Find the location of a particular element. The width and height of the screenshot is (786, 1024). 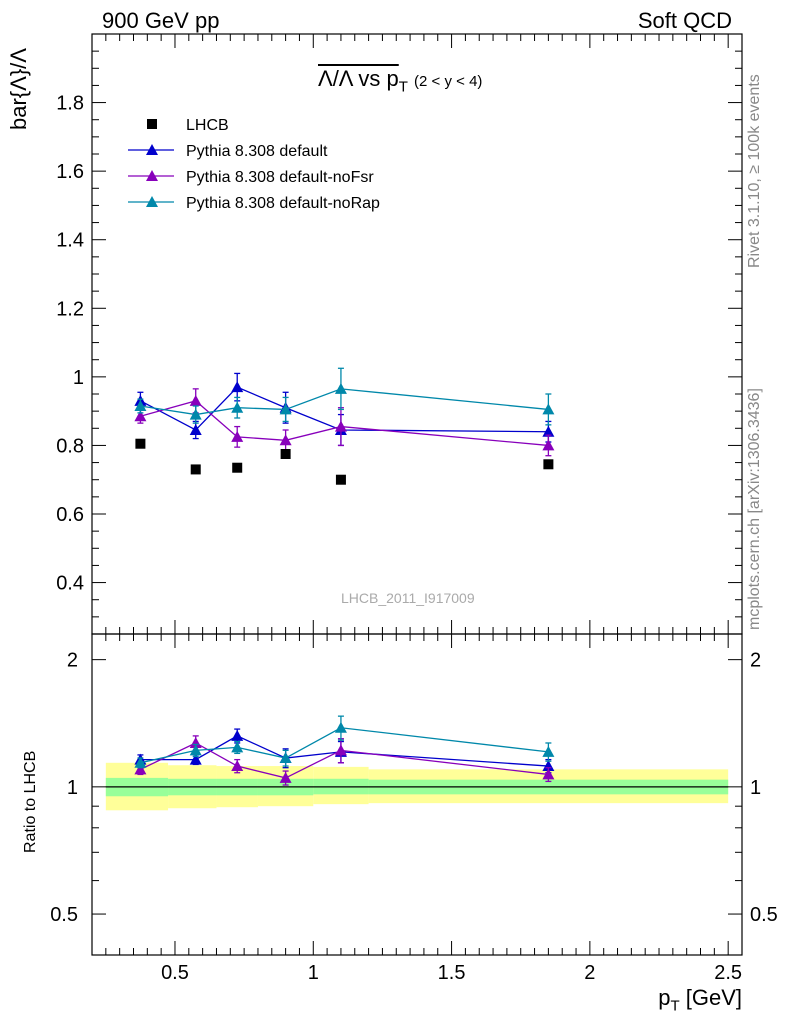

x-tick-label: 2.5 is located at coordinates (728, 973).